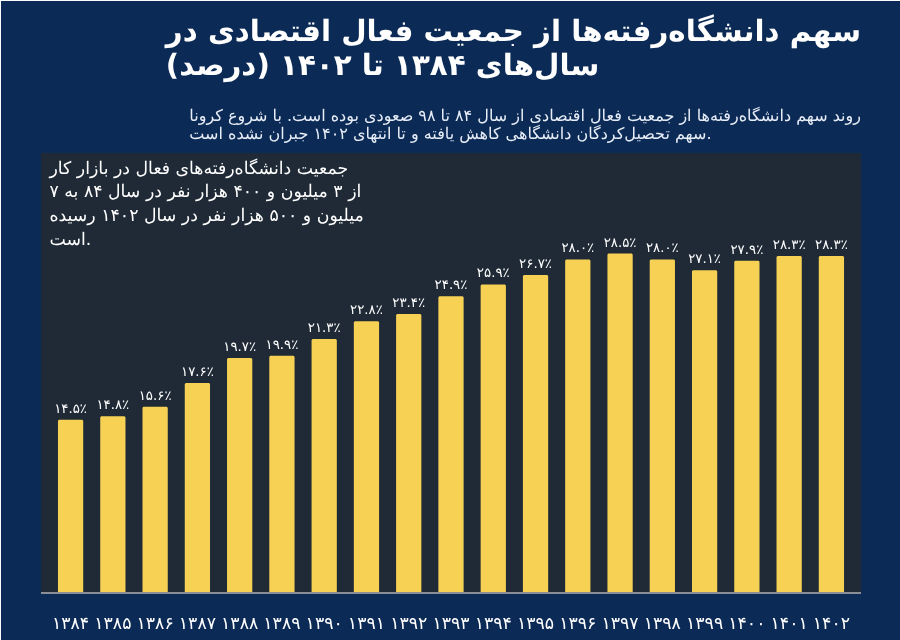 This screenshot has width=900, height=640. What do you see at coordinates (366, 625) in the screenshot?
I see `x-tick-label: ۱۳۹۱` at bounding box center [366, 625].